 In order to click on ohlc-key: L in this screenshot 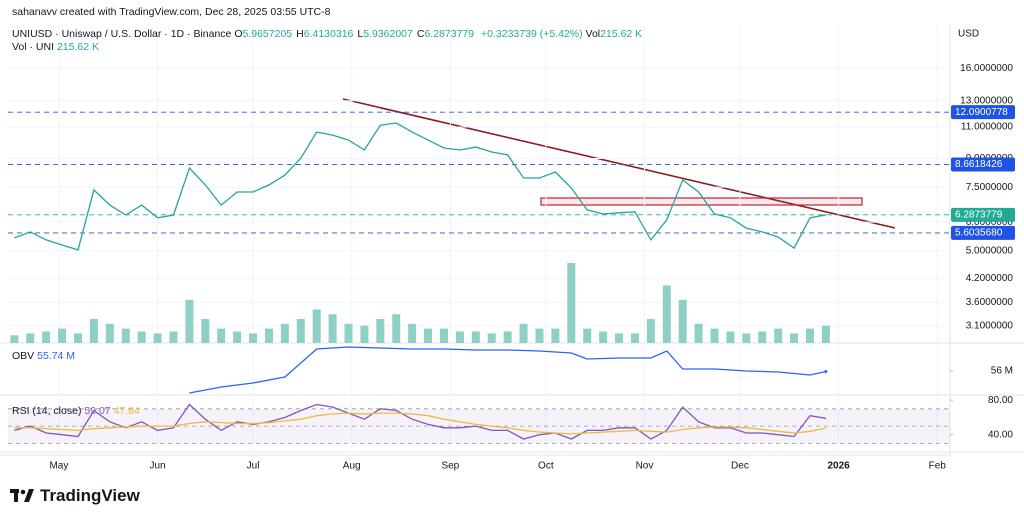, I will do `click(360, 34)`.